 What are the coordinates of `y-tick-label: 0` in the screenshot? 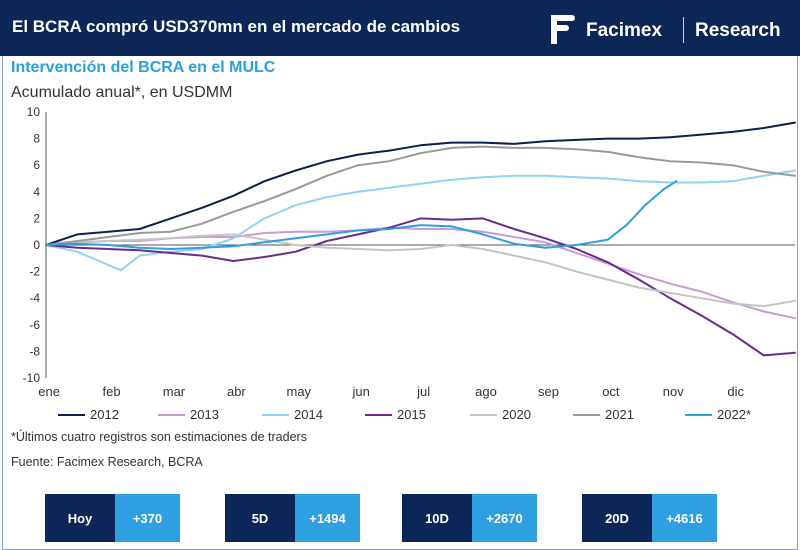 It's located at (36, 245).